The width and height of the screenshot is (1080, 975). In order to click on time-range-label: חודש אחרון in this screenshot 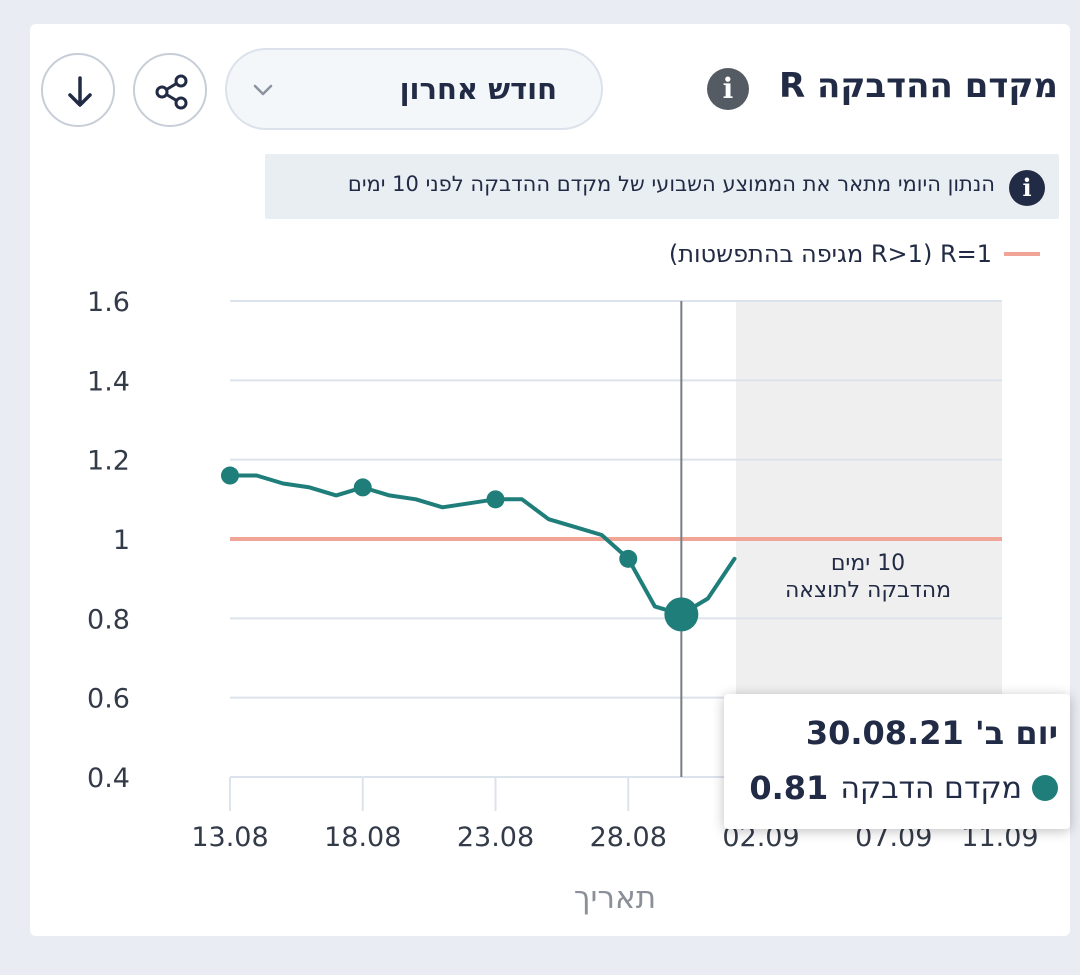, I will do `click(478, 89)`.